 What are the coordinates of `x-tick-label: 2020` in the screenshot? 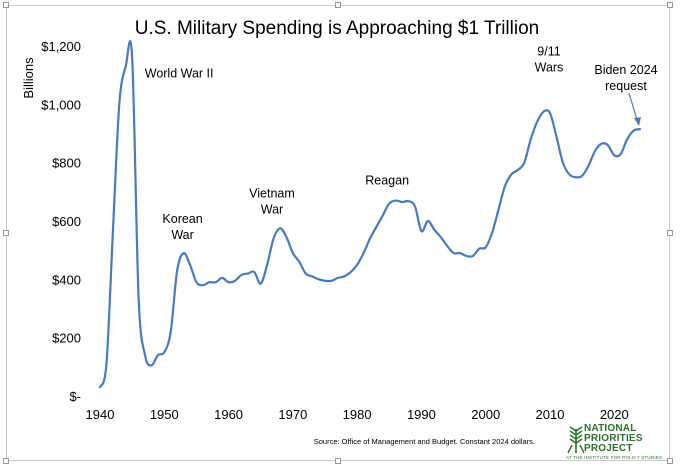 It's located at (614, 414).